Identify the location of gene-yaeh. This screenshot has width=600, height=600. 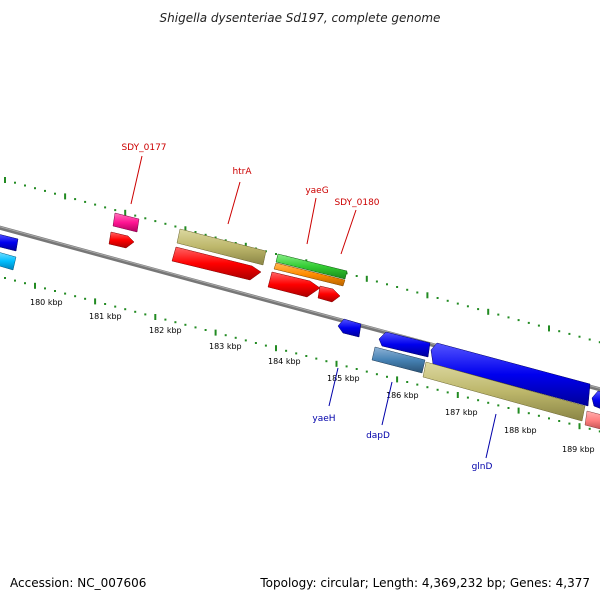
(349, 328).